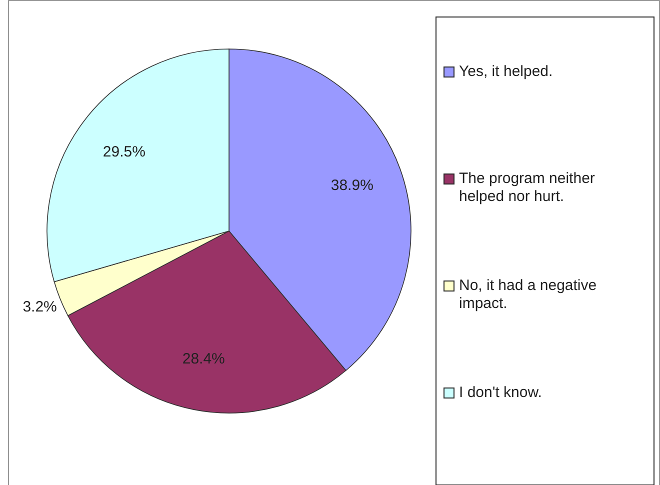  What do you see at coordinates (506, 71) in the screenshot?
I see `legend-label: Yes, it helped.` at bounding box center [506, 71].